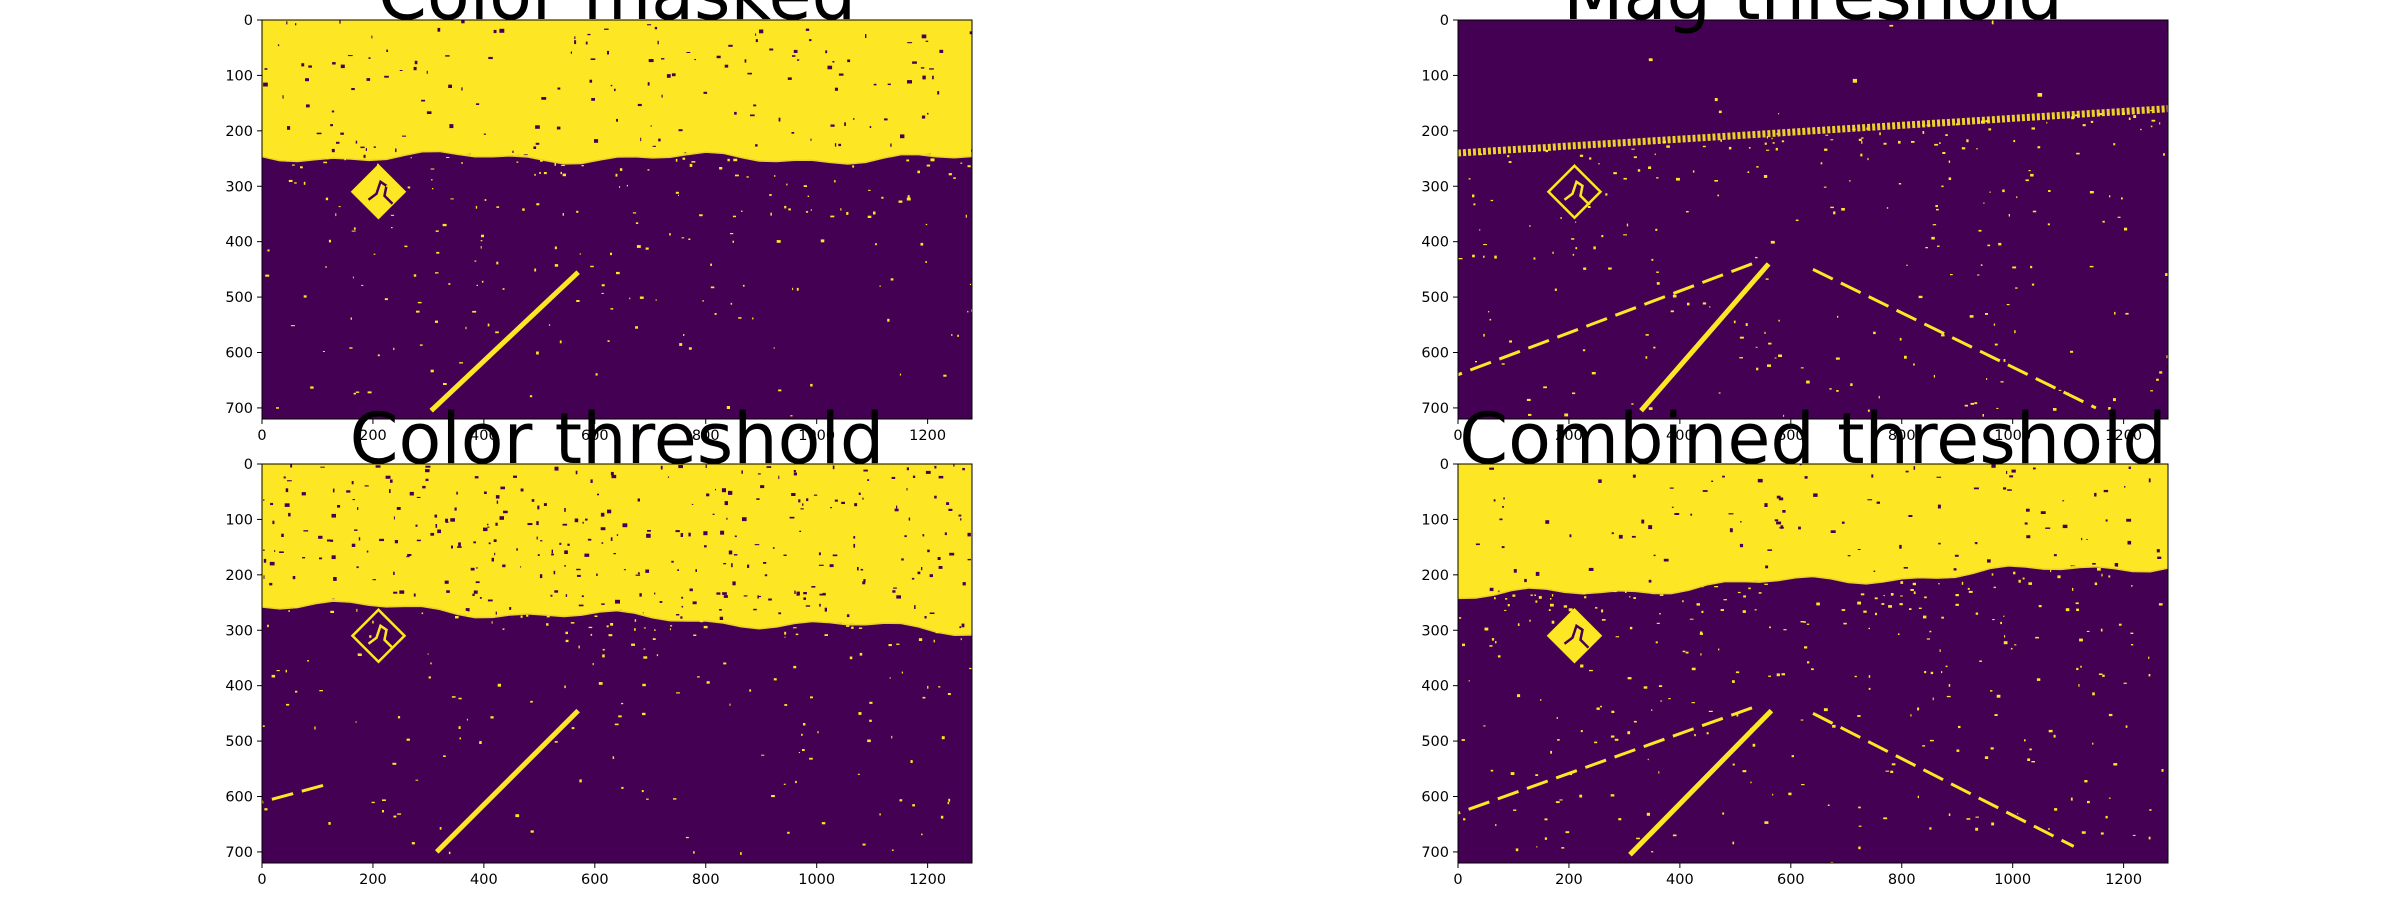 Image resolution: width=2400 pixels, height=900 pixels. Describe the element at coordinates (1813, 131) in the screenshot. I see `horizon-edge` at that location.